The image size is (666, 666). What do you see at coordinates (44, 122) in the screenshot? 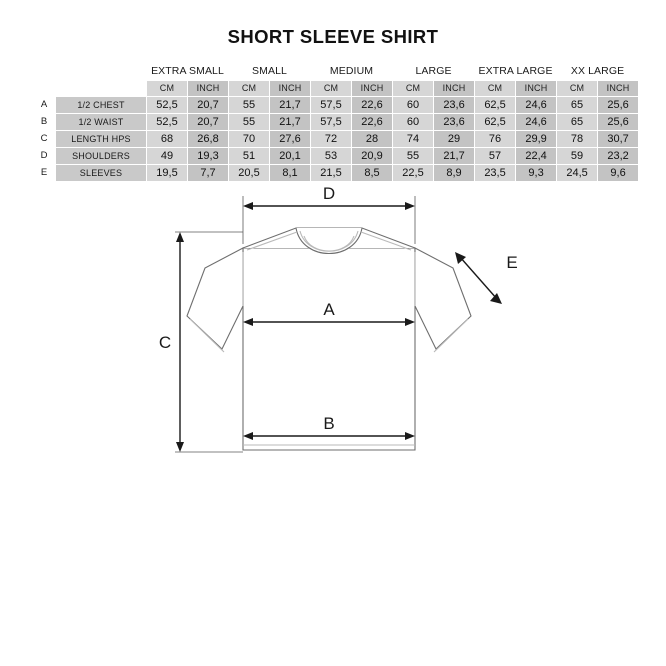
I see `row-letter: B` at bounding box center [44, 122].